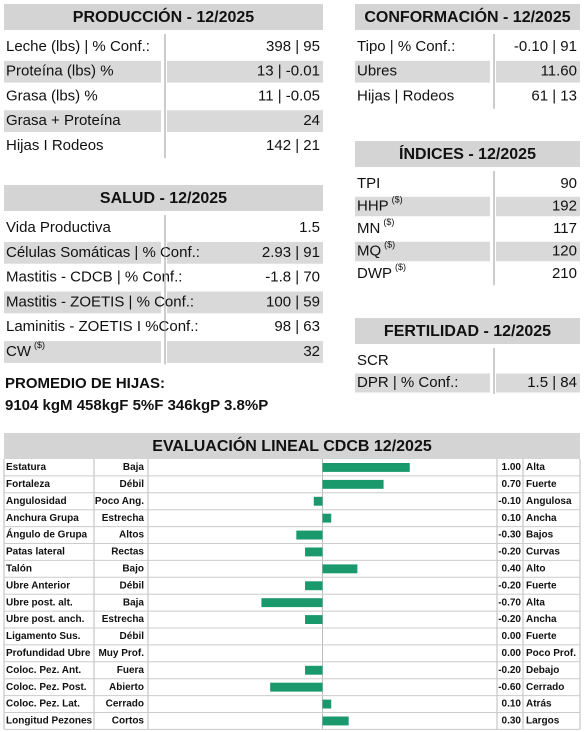 The height and width of the screenshot is (732, 585). What do you see at coordinates (543, 721) in the screenshot?
I see `high-label: Largos` at bounding box center [543, 721].